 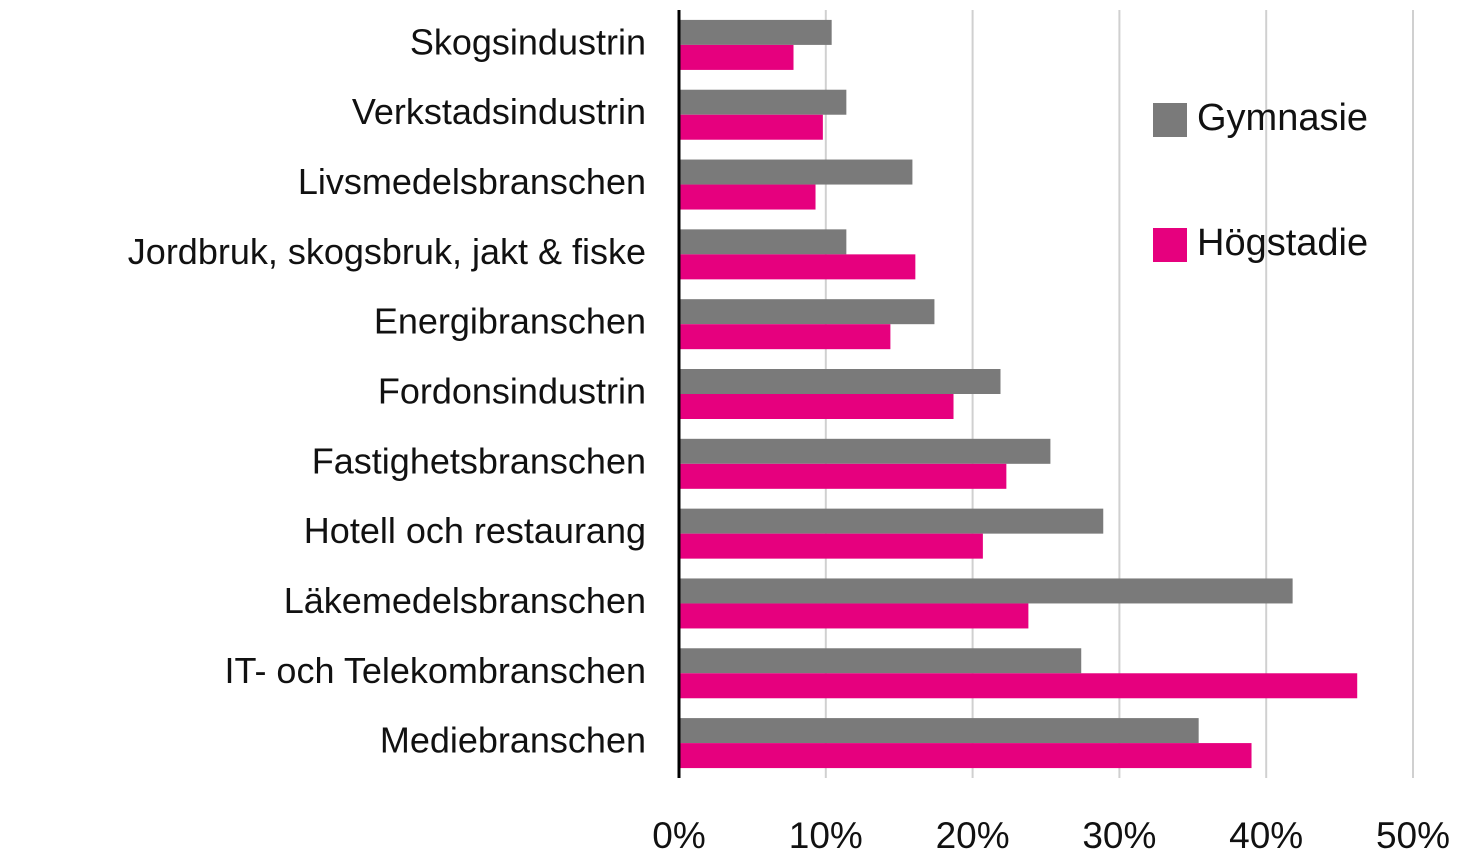 I want to click on y-tick-label: Läkemedelsbranschen, so click(x=465, y=600).